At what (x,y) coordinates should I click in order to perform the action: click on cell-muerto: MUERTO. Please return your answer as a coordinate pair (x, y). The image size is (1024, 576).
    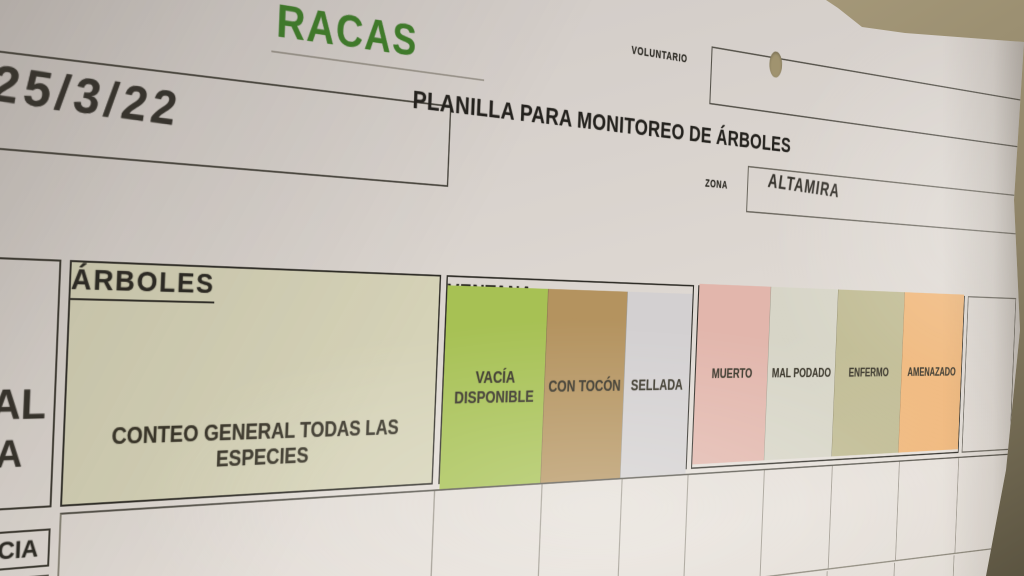
    Looking at the image, I should click on (731, 374).